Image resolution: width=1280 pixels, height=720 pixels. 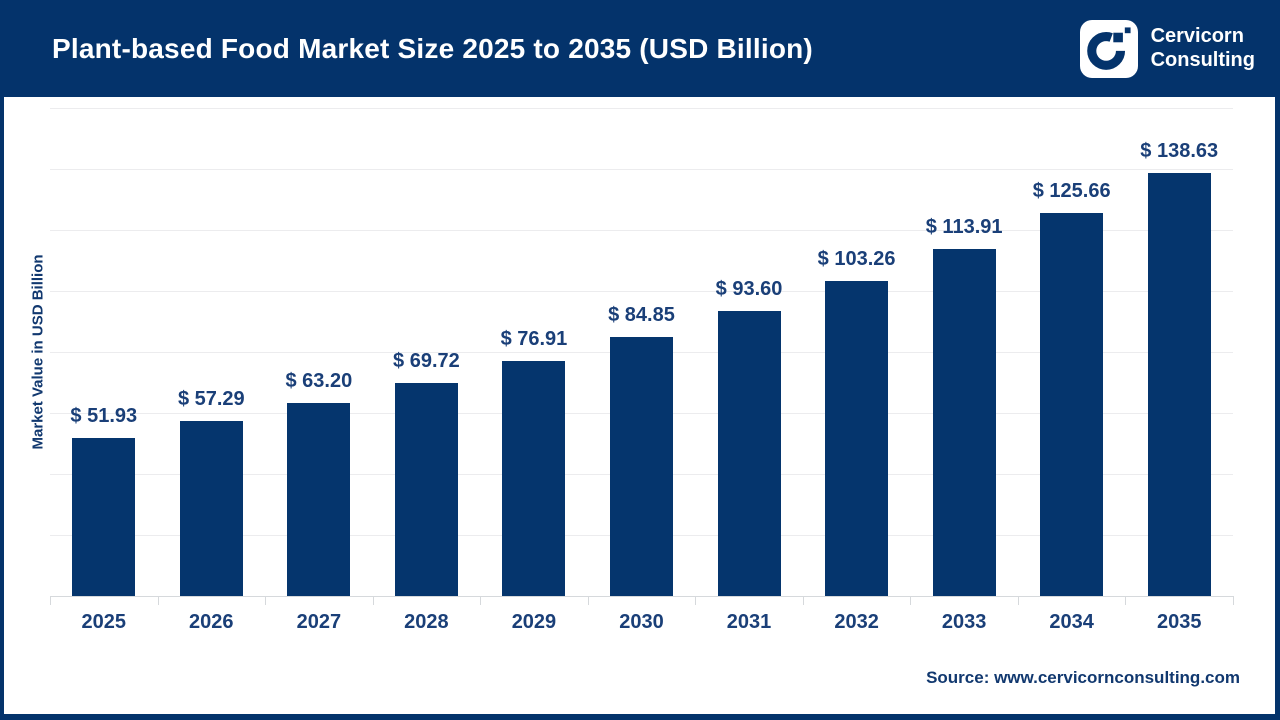 What do you see at coordinates (319, 499) in the screenshot?
I see `bar-2027` at bounding box center [319, 499].